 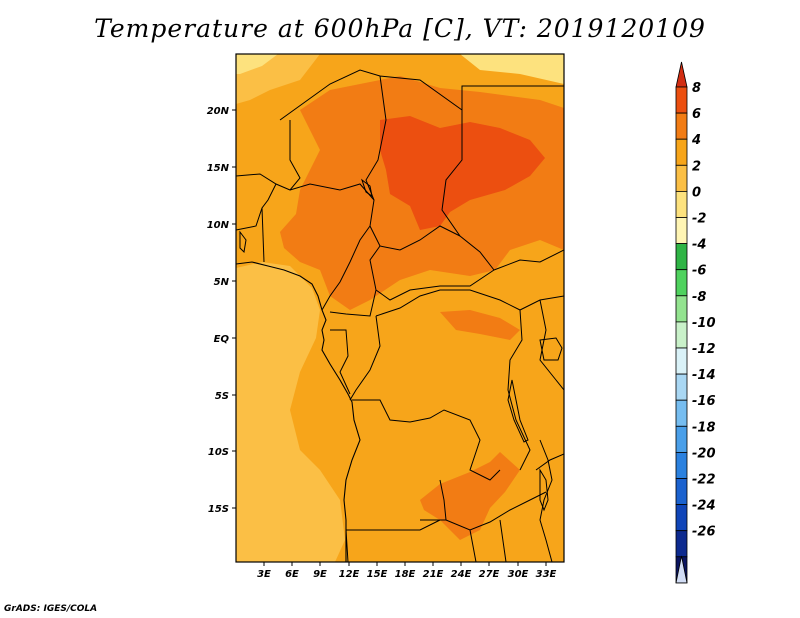 I want to click on colorbar-label: 2, so click(x=696, y=166).